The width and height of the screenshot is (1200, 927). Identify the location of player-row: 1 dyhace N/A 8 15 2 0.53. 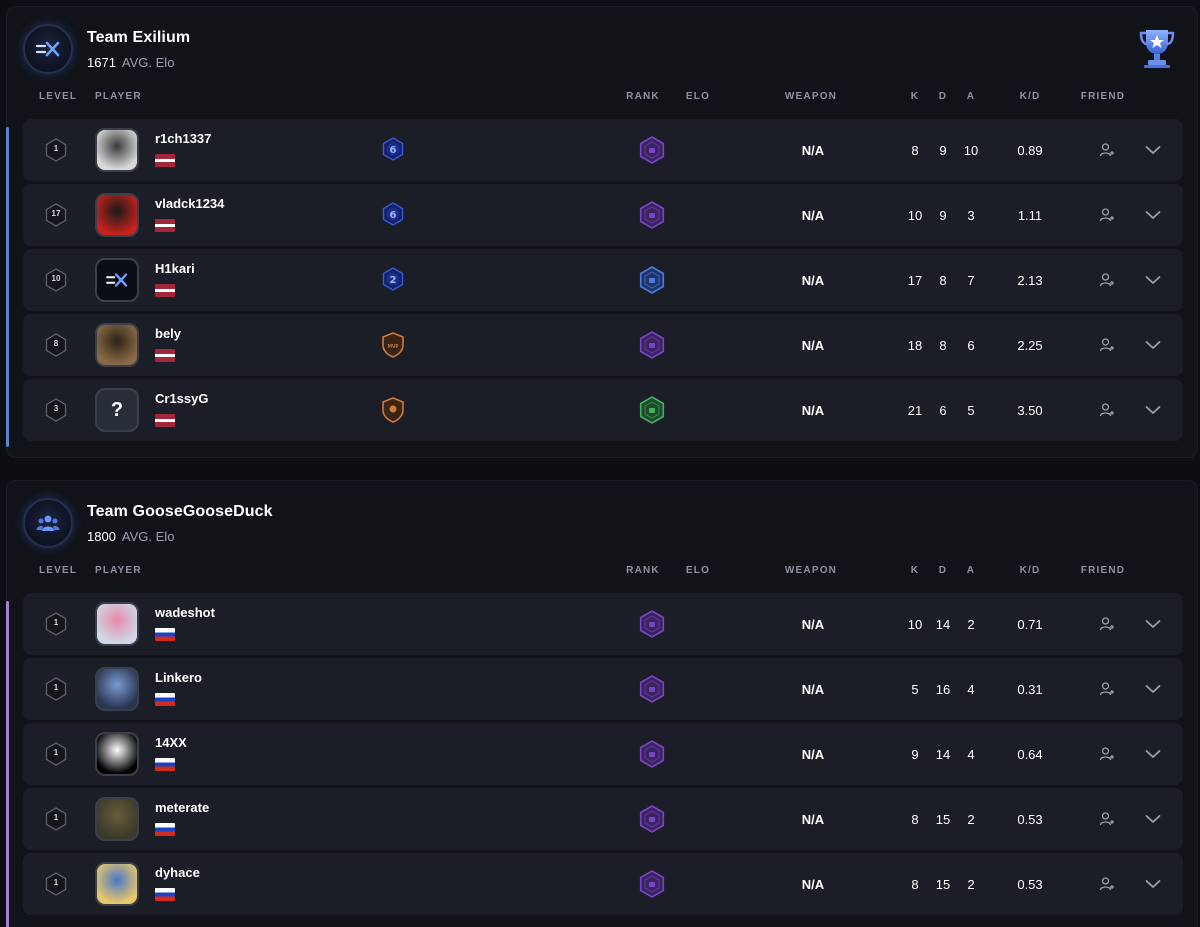
(603, 884).